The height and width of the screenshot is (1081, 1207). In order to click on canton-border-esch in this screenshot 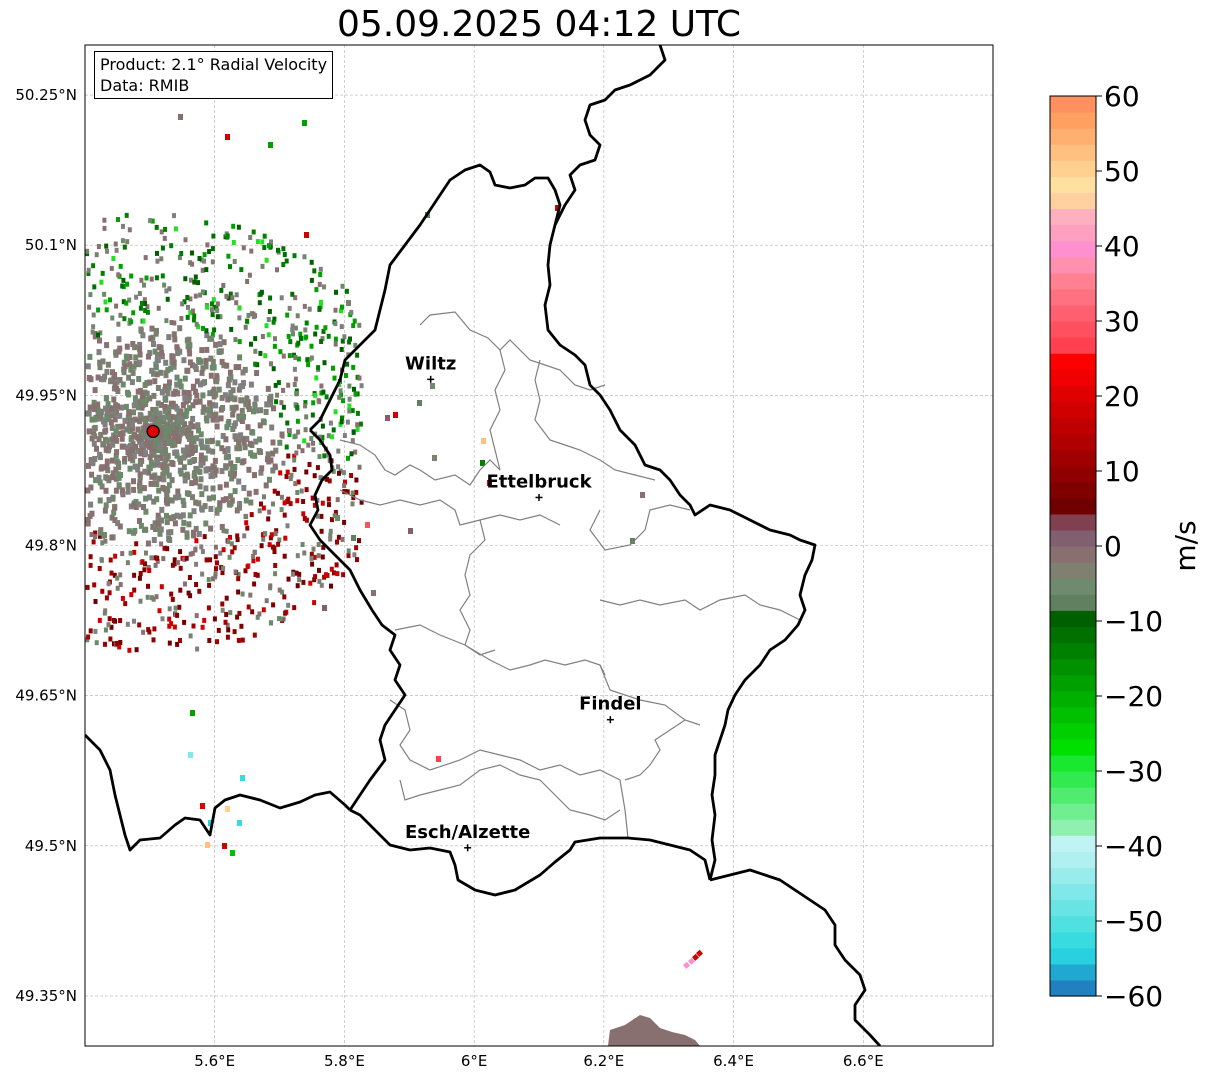, I will do `click(509, 769)`.